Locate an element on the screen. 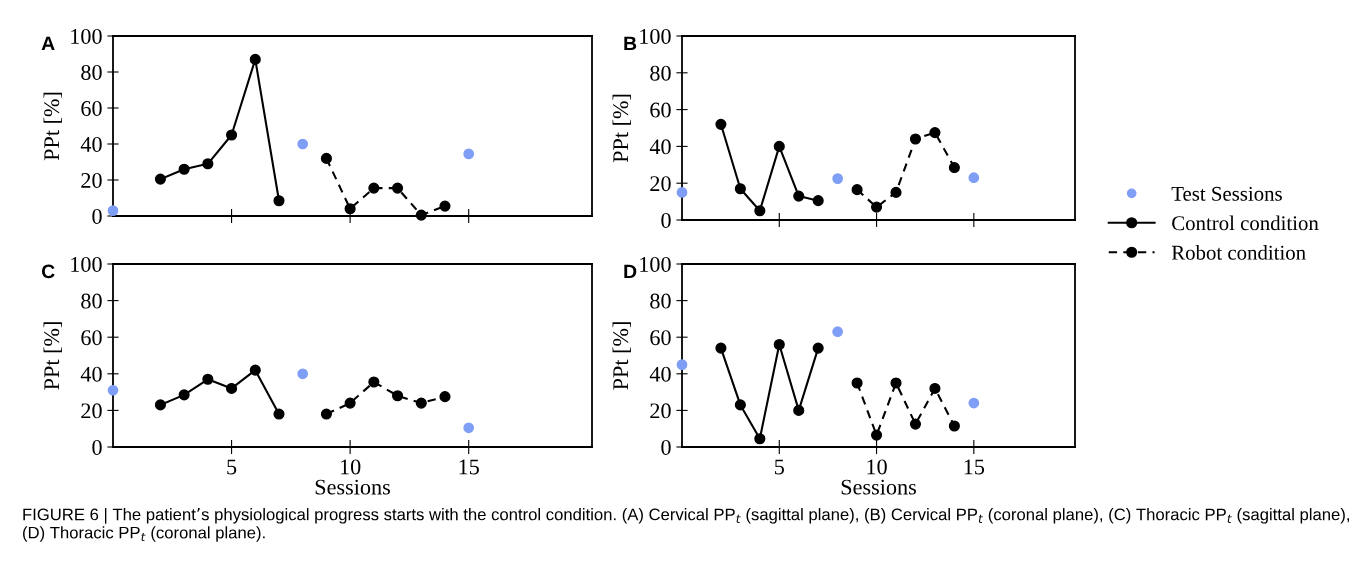 Image resolution: width=1358 pixels, height=583 pixels. chart-title: C is located at coordinates (48, 271).